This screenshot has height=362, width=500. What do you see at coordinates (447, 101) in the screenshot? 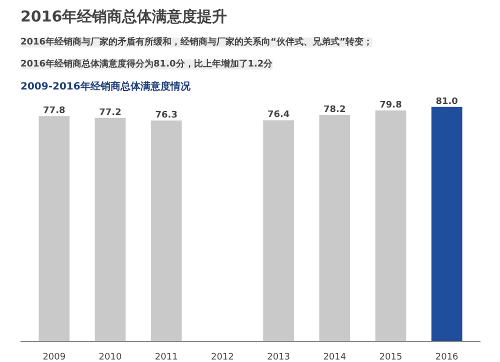
I see `data-label: 81.0` at bounding box center [447, 101].